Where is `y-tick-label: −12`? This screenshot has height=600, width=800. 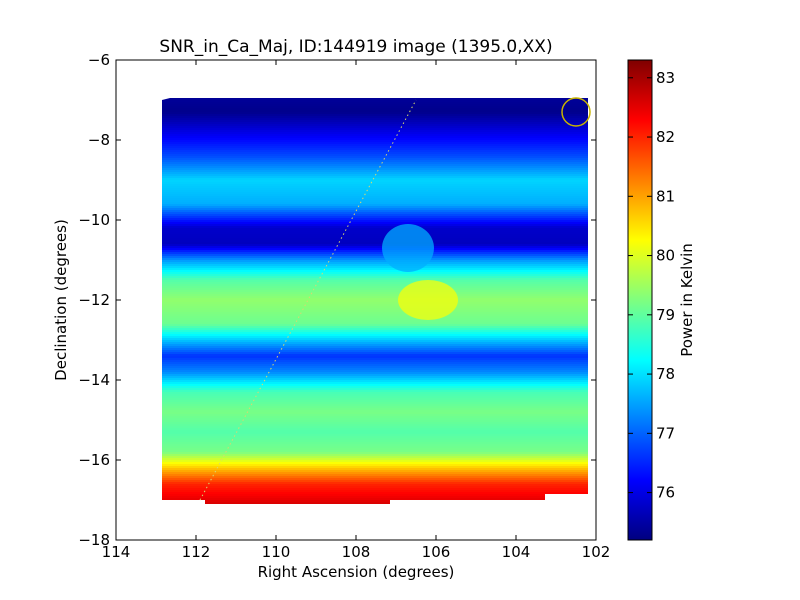
y-tick-label: −12 is located at coordinates (94, 300).